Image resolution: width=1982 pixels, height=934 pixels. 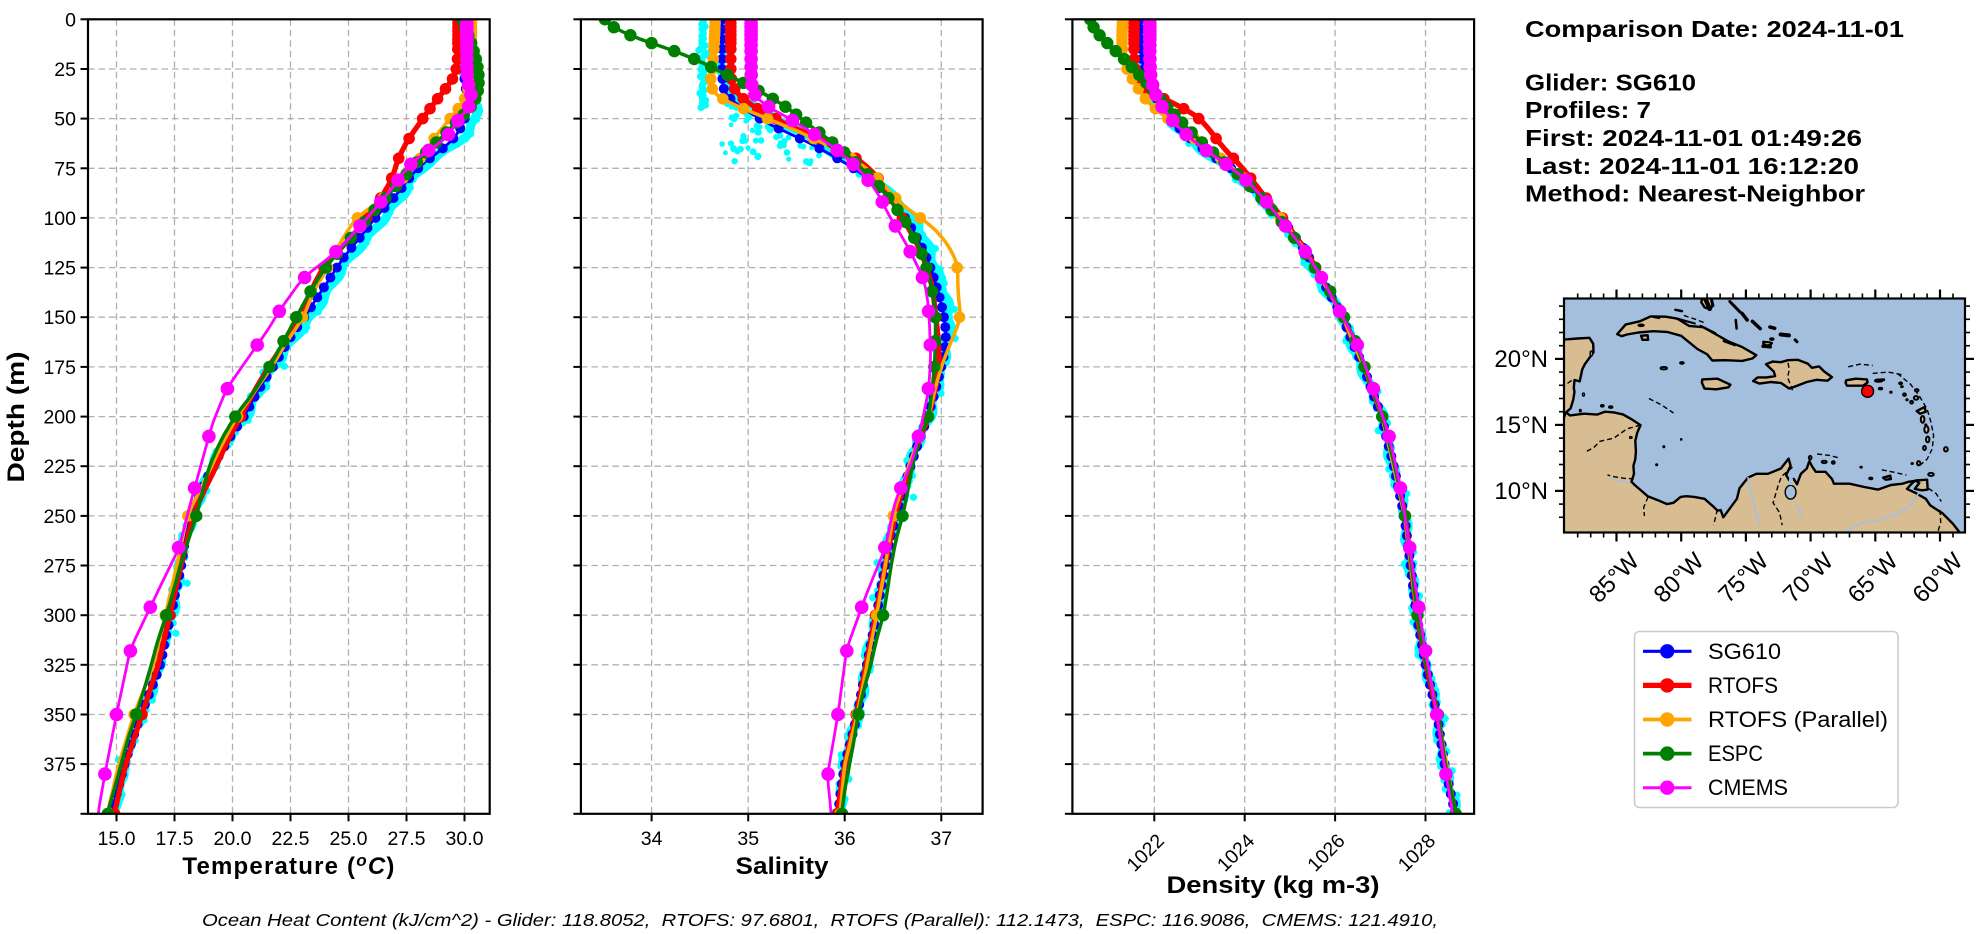 I want to click on svg-text: 325, so click(x=59, y=666).